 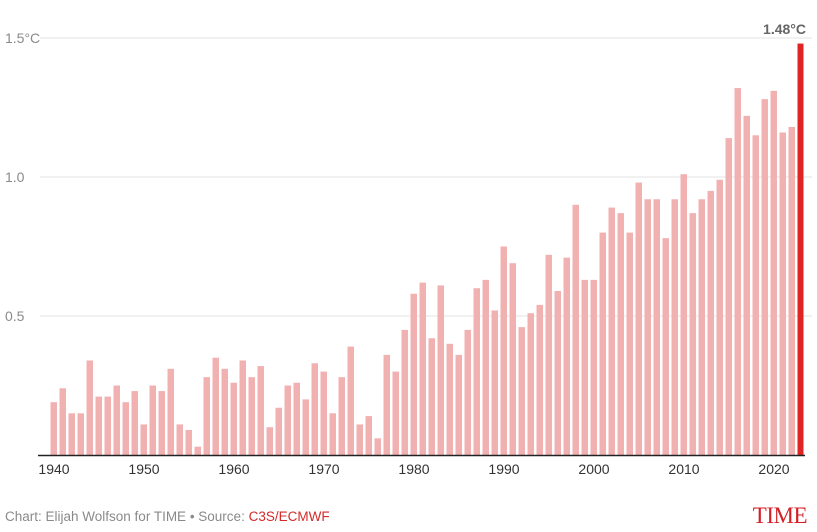 I want to click on bar-1943, so click(x=80, y=434).